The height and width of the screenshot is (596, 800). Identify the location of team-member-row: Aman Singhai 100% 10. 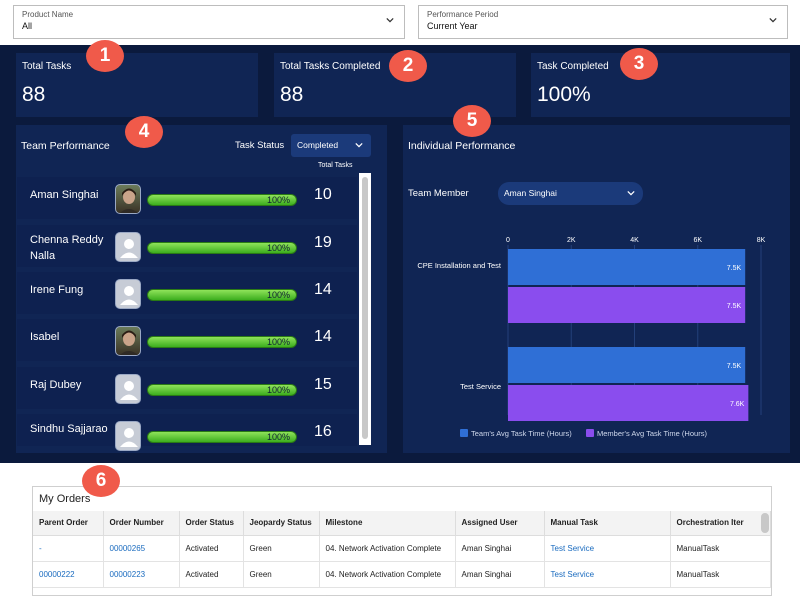
(187, 198).